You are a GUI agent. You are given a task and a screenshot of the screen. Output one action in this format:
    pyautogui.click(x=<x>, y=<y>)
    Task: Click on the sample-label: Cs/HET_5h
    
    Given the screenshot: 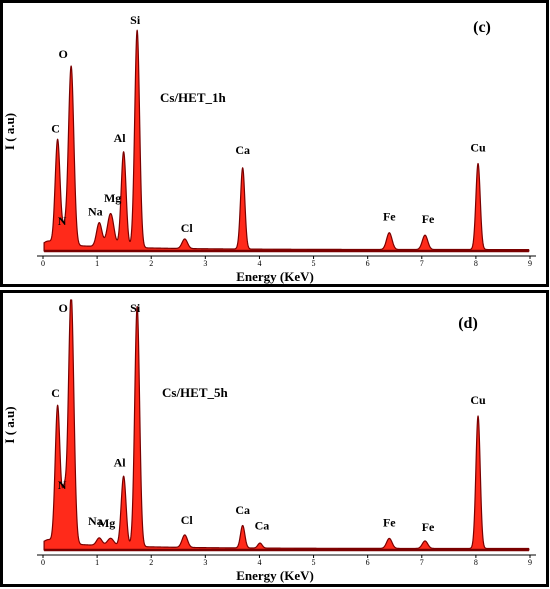 What is the action you would take?
    pyautogui.click(x=195, y=392)
    